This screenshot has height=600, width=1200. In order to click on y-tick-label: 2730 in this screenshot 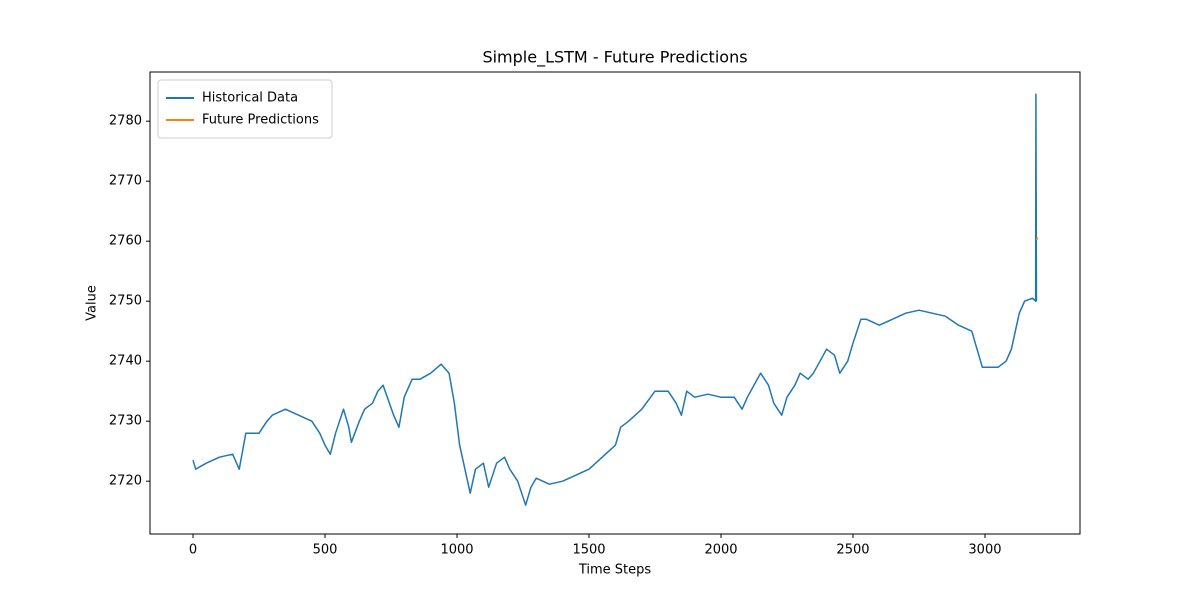, I will do `click(125, 421)`.